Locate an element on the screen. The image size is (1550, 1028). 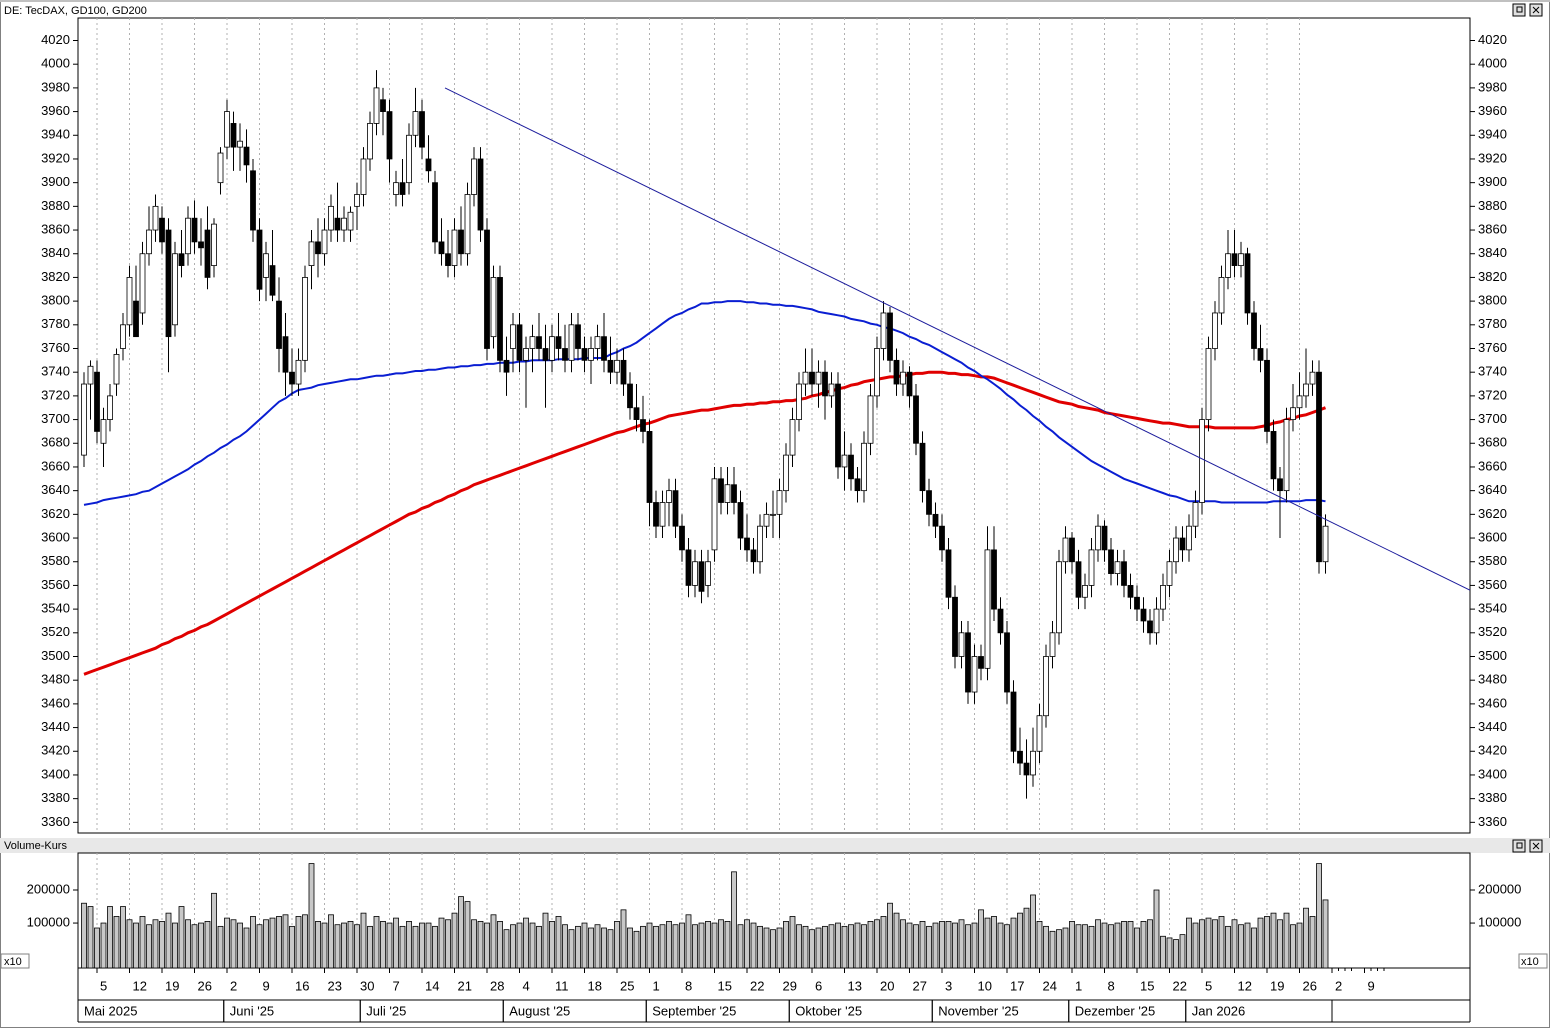
y-tick-label: 3680 is located at coordinates (1492, 442).